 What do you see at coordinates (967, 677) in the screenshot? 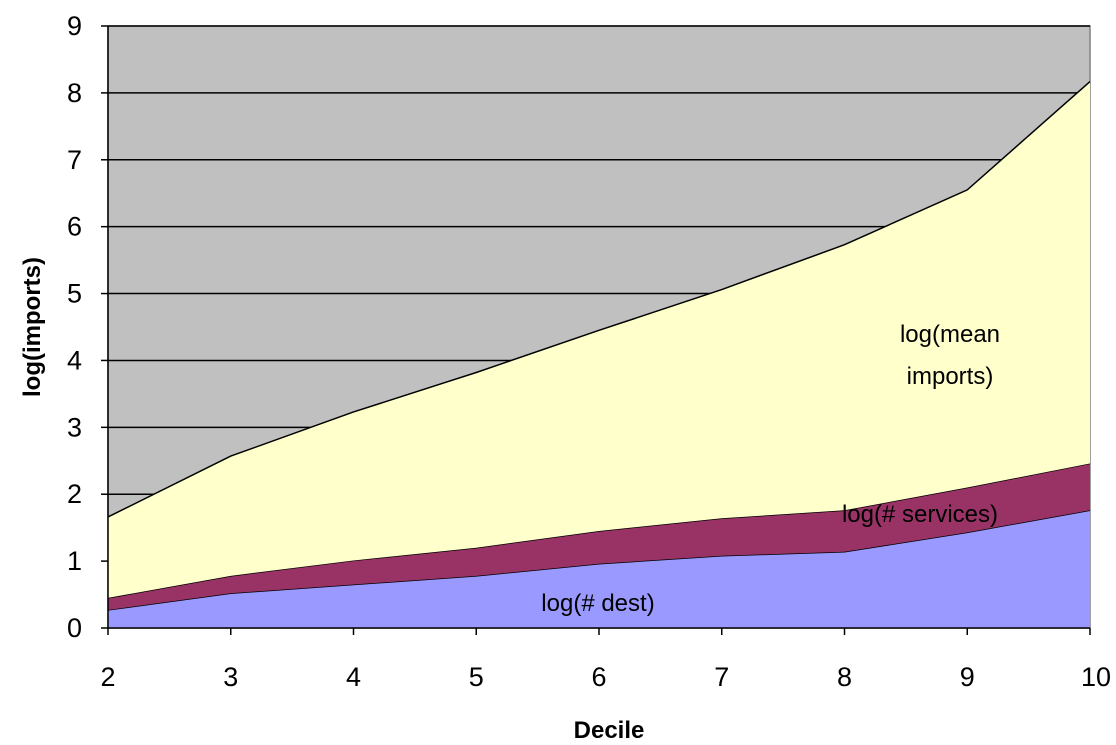
I see `x-tick-label-9: 9` at bounding box center [967, 677].